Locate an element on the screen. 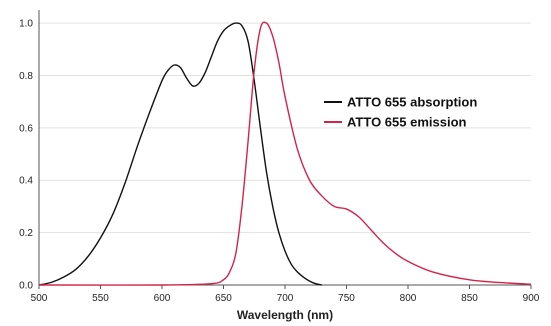 The height and width of the screenshot is (326, 551). legend-label: ATTO 655 absorption is located at coordinates (412, 102).